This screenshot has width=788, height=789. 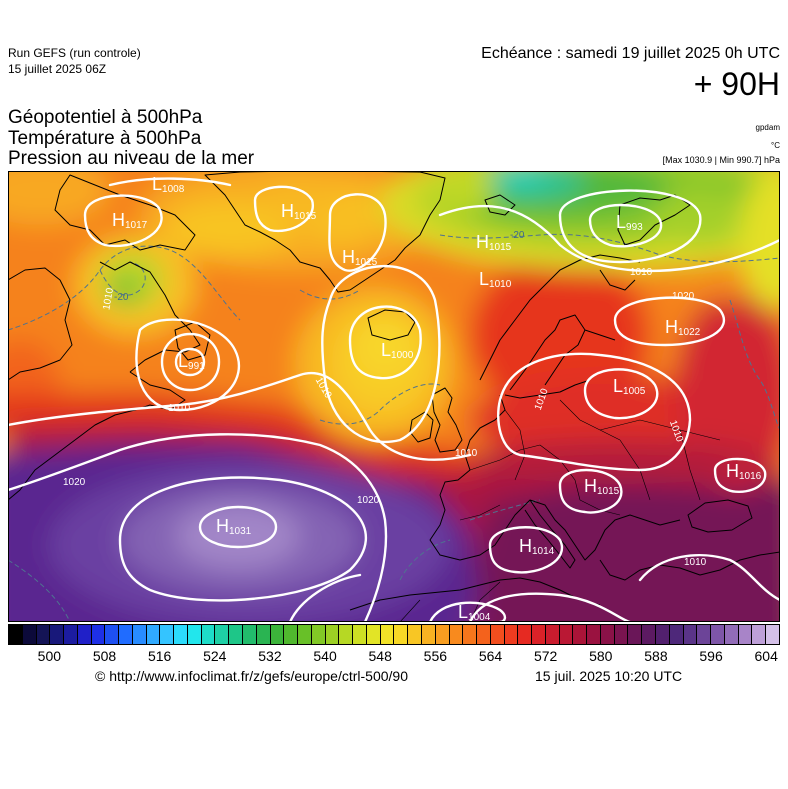 I want to click on pressure-center-value: 1016, so click(x=750, y=476).